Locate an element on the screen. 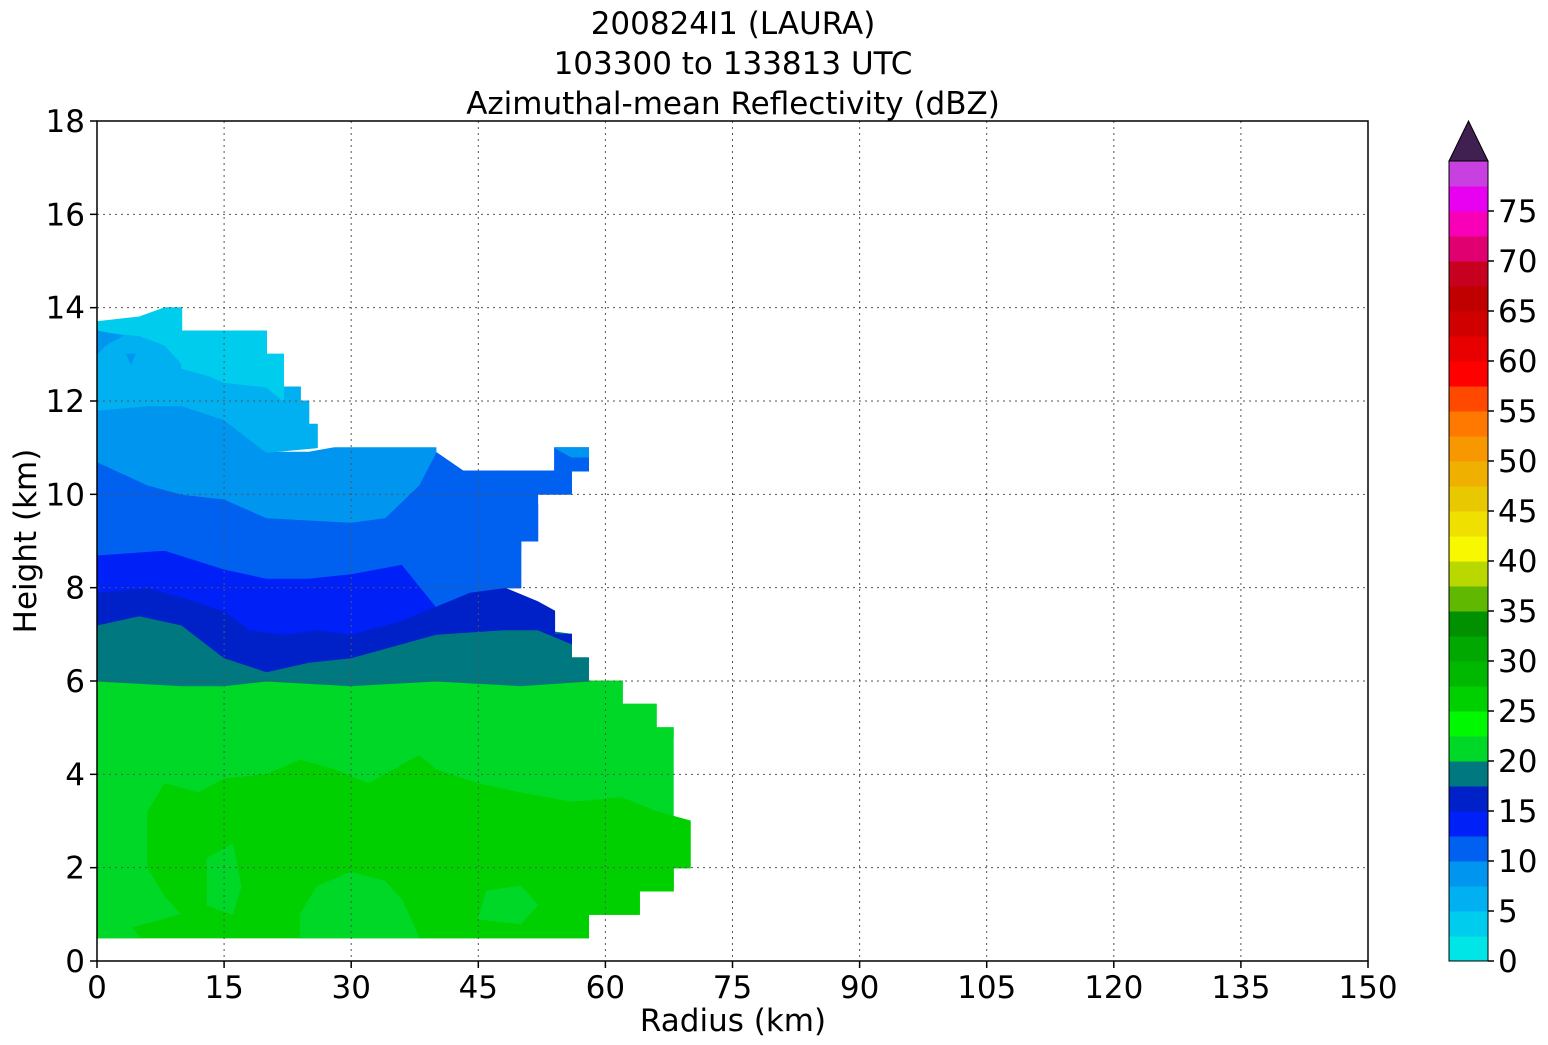 The height and width of the screenshot is (1045, 1548). x-tick-label: 60 is located at coordinates (605, 988).